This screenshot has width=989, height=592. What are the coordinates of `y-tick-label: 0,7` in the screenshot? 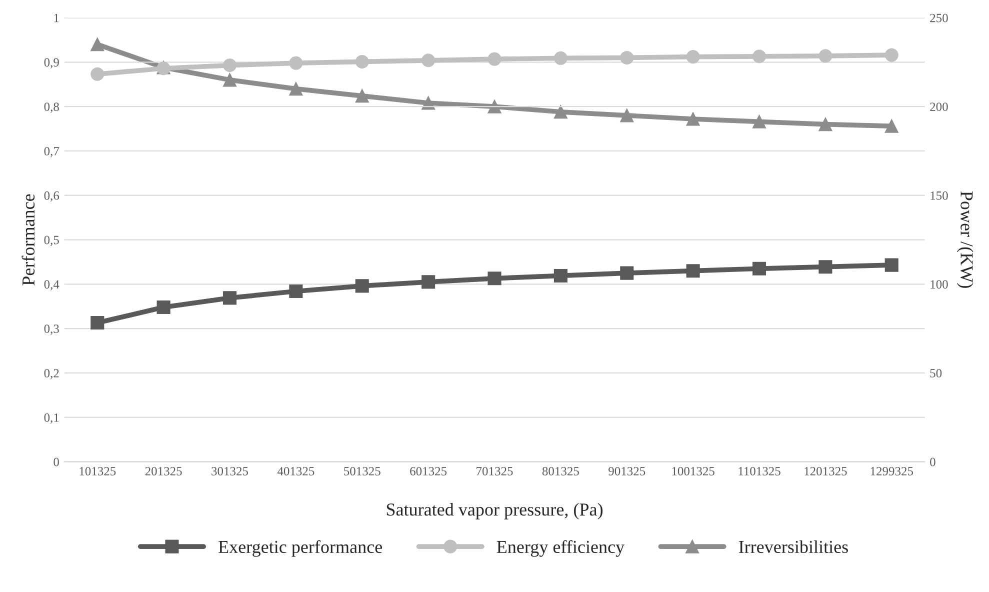 It's located at (52, 152).